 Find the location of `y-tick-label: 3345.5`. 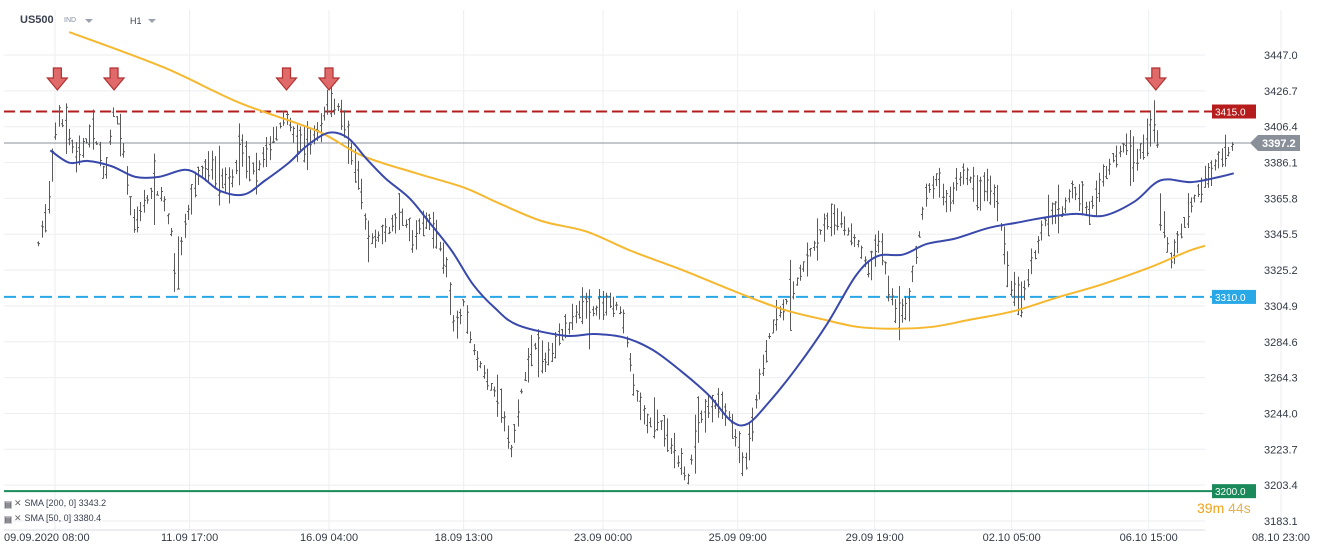

y-tick-label: 3345.5 is located at coordinates (1281, 235).